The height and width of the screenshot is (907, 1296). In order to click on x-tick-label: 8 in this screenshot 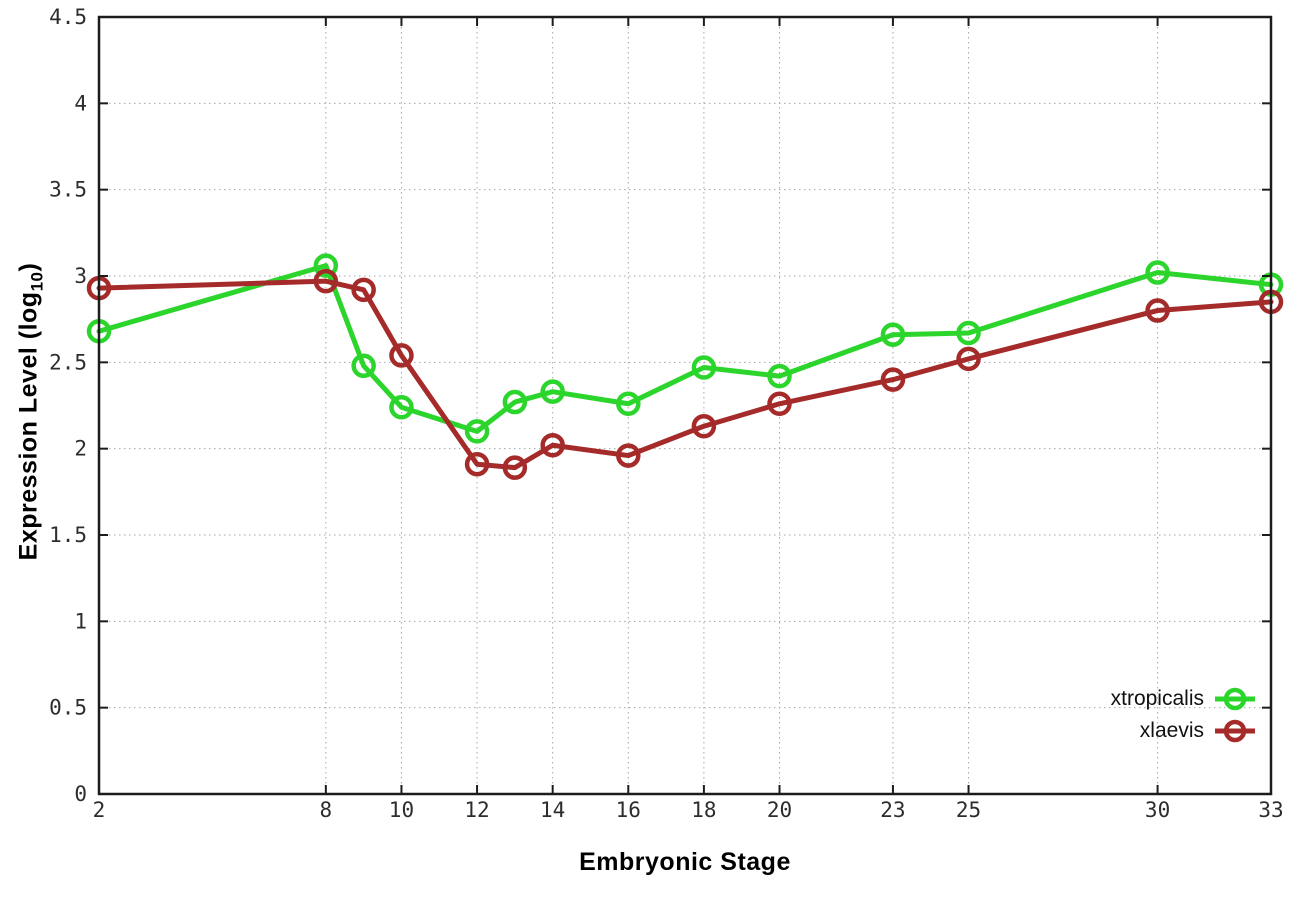, I will do `click(326, 810)`.